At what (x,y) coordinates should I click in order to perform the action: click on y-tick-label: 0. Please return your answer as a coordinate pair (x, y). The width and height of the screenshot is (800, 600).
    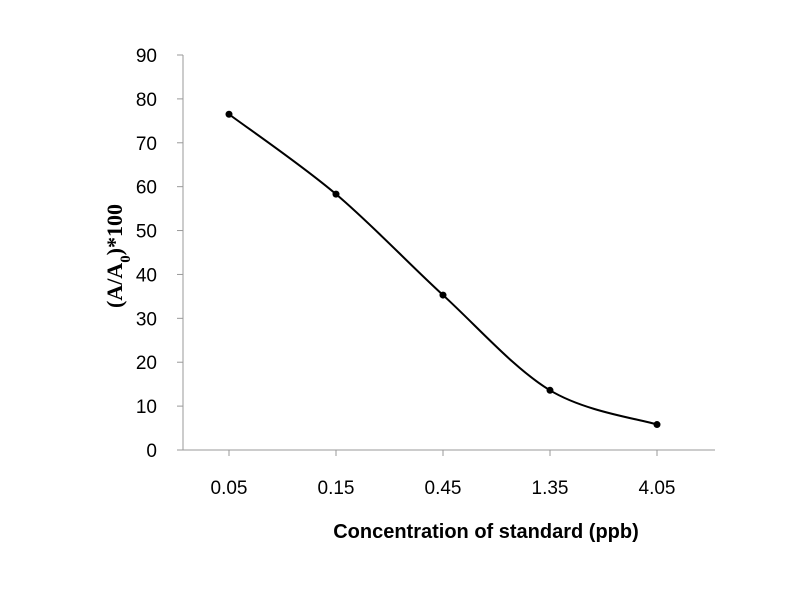
    Looking at the image, I should click on (151, 451).